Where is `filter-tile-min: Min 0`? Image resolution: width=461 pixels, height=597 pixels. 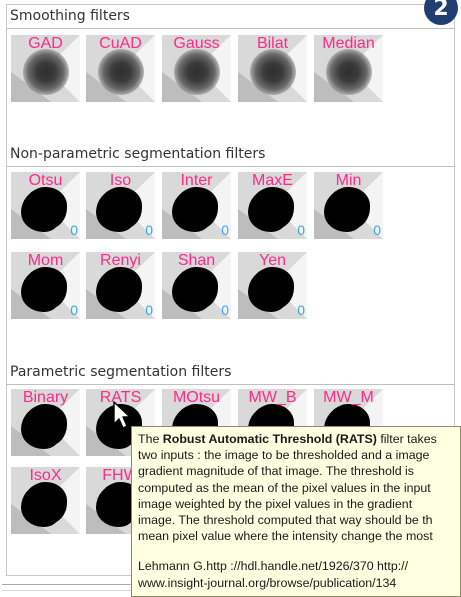 filter-tile-min: Min 0 is located at coordinates (348, 205).